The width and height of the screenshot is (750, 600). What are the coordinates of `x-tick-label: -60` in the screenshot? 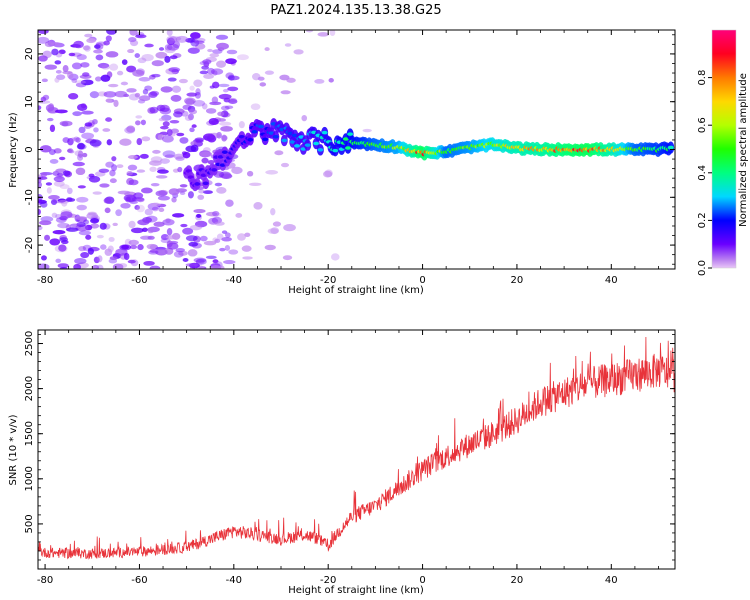 It's located at (139, 280).